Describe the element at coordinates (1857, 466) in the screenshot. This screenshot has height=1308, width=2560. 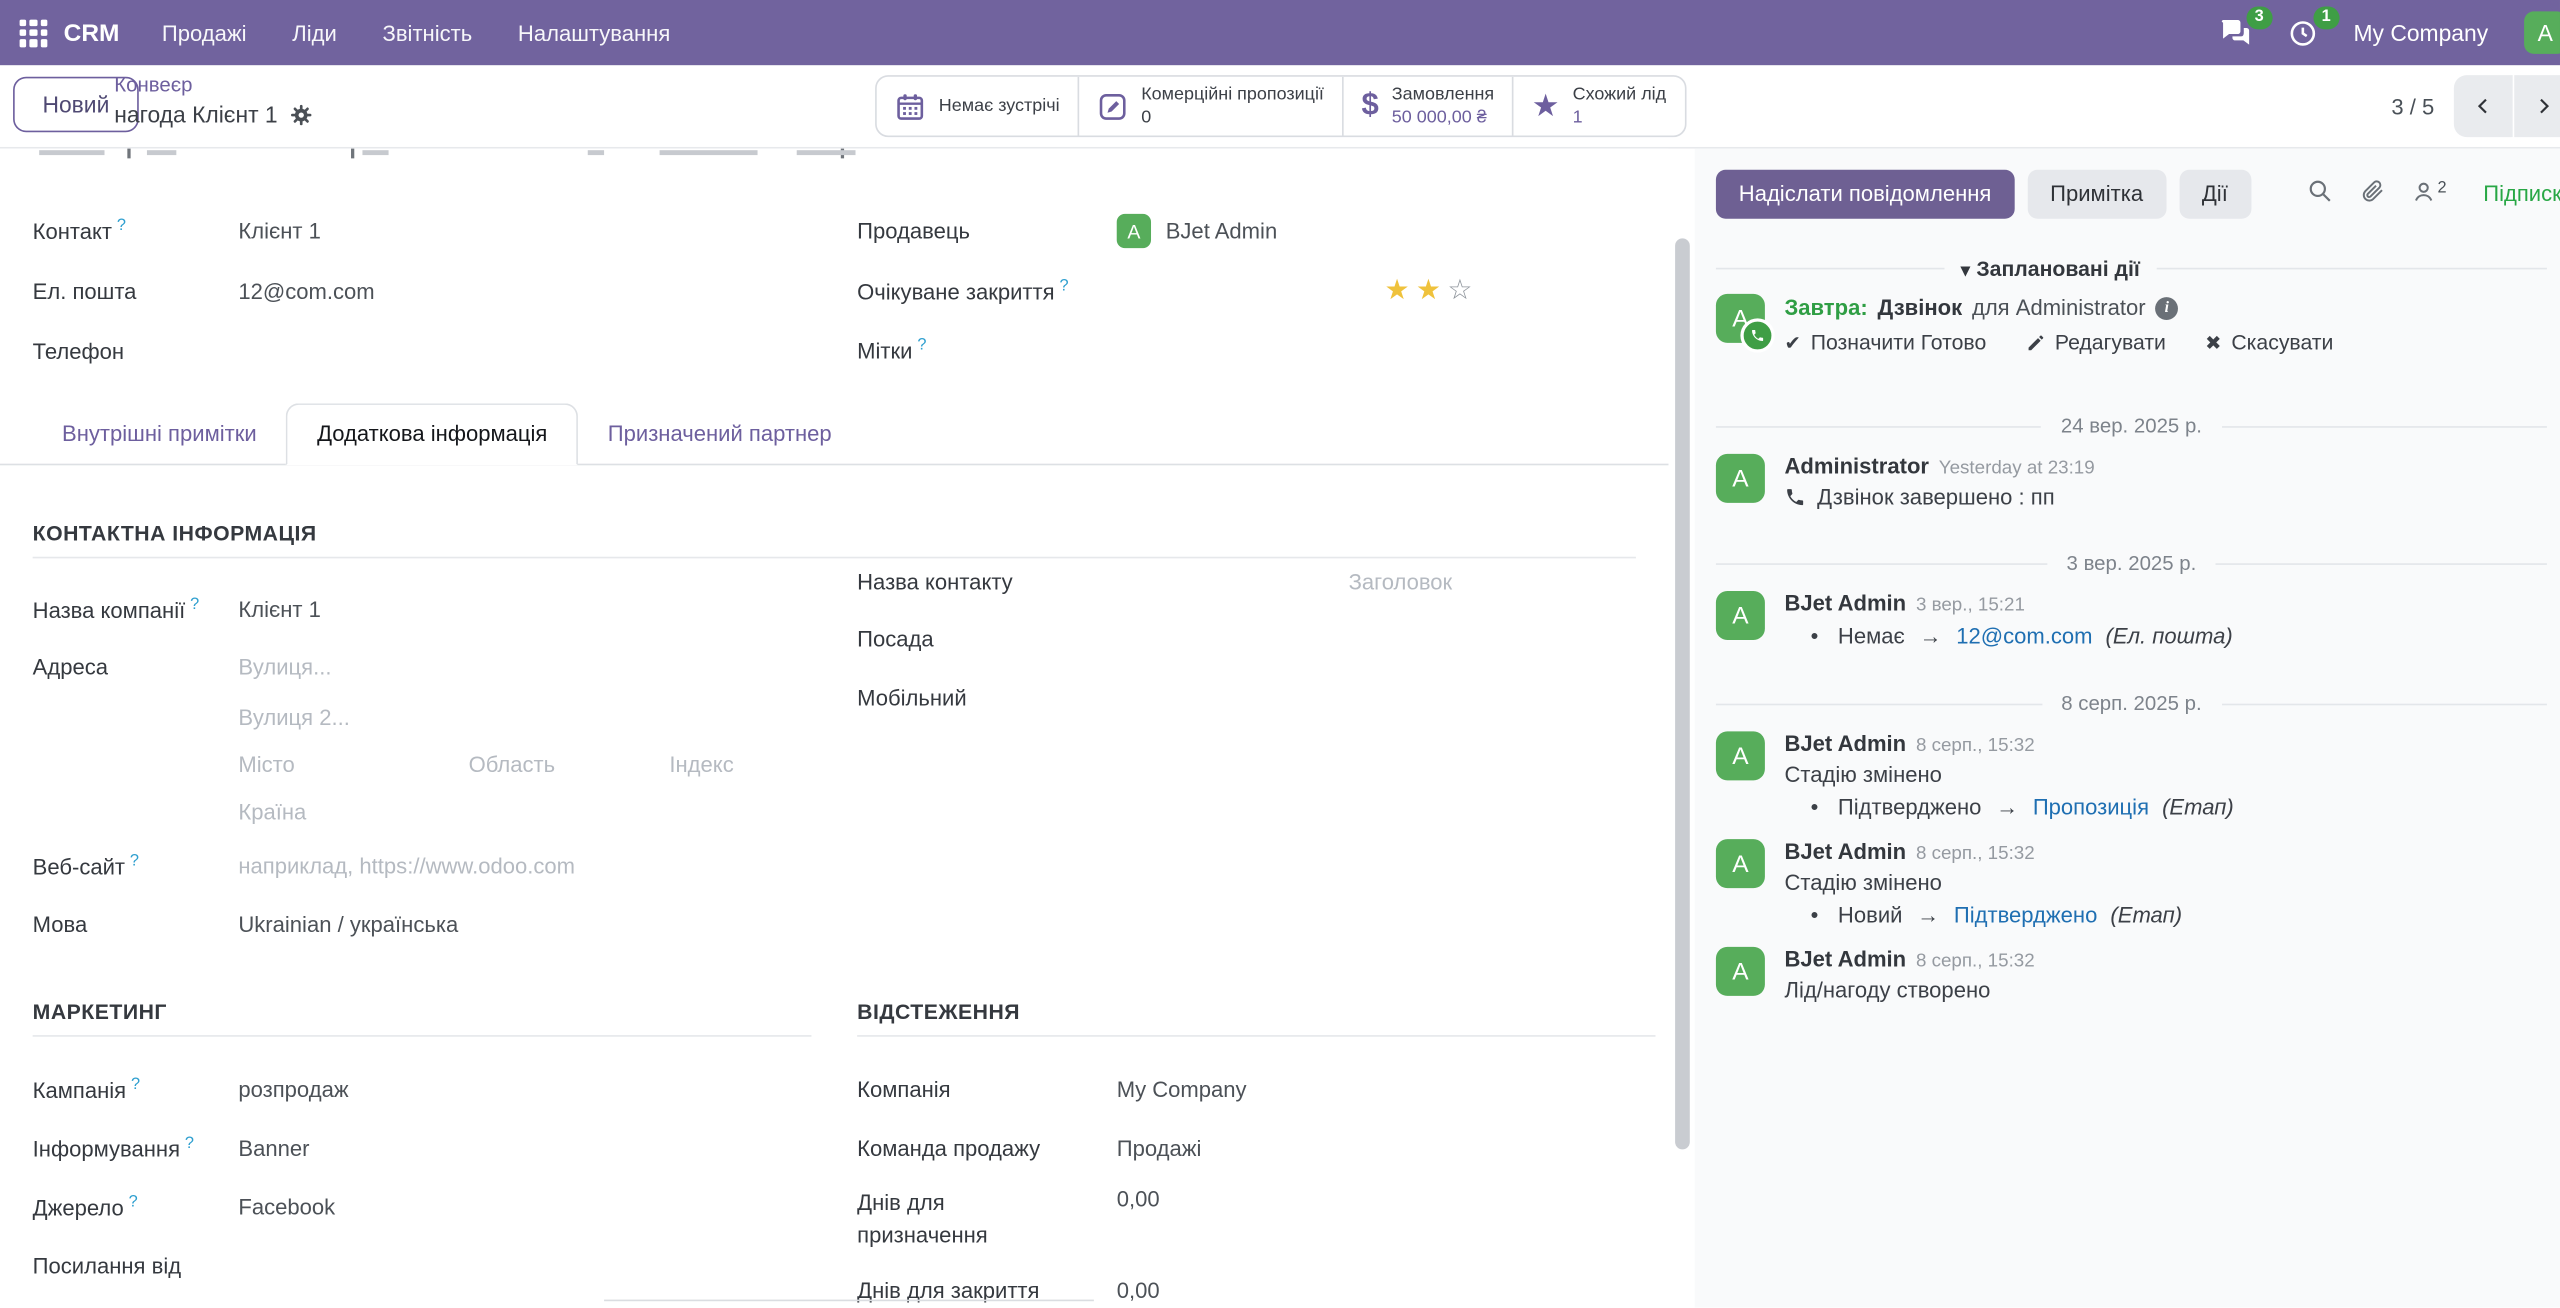
I see `message-author: Administrator` at that location.